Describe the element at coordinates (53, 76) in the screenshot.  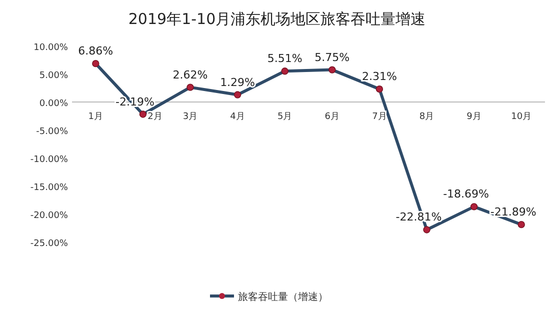
I see `y-tick-label: 5.00%` at that location.